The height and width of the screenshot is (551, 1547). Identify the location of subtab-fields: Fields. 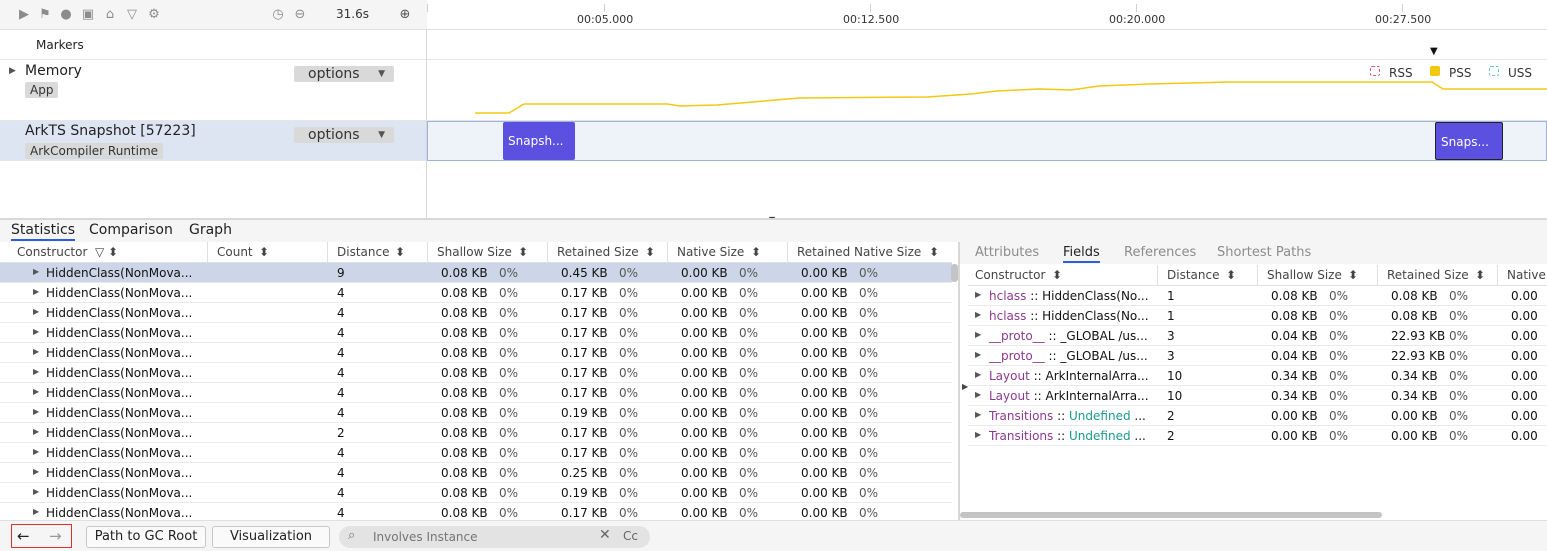
(1081, 254).